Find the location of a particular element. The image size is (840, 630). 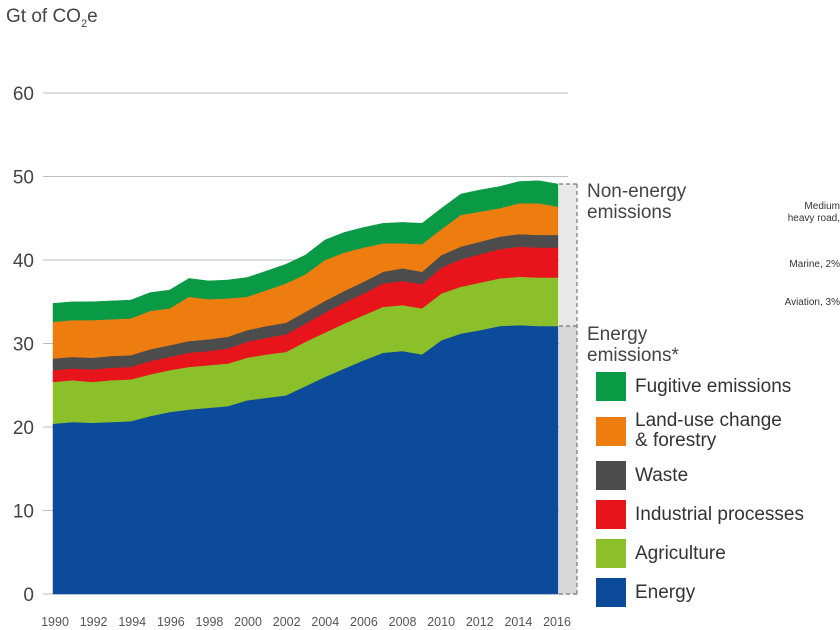

x-tick-label-2004: 2004 is located at coordinates (325, 622).